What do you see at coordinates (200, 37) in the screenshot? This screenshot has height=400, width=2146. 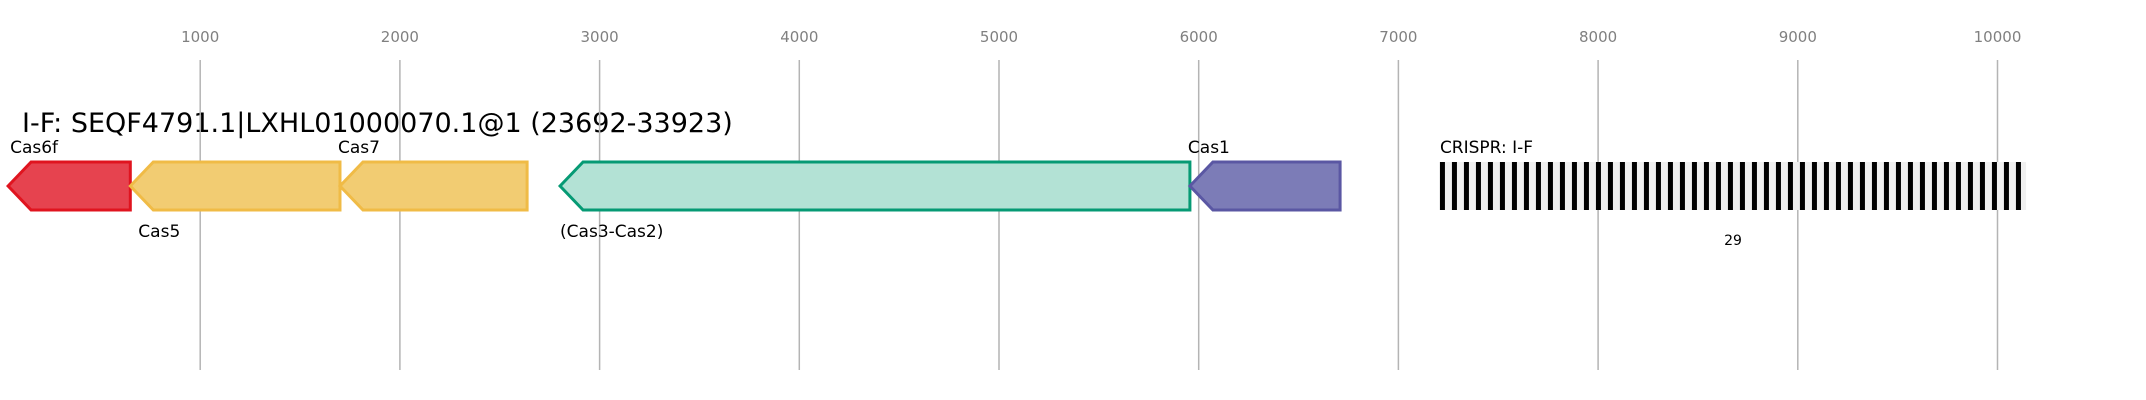 I see `axis-tick-label: 1000` at bounding box center [200, 37].